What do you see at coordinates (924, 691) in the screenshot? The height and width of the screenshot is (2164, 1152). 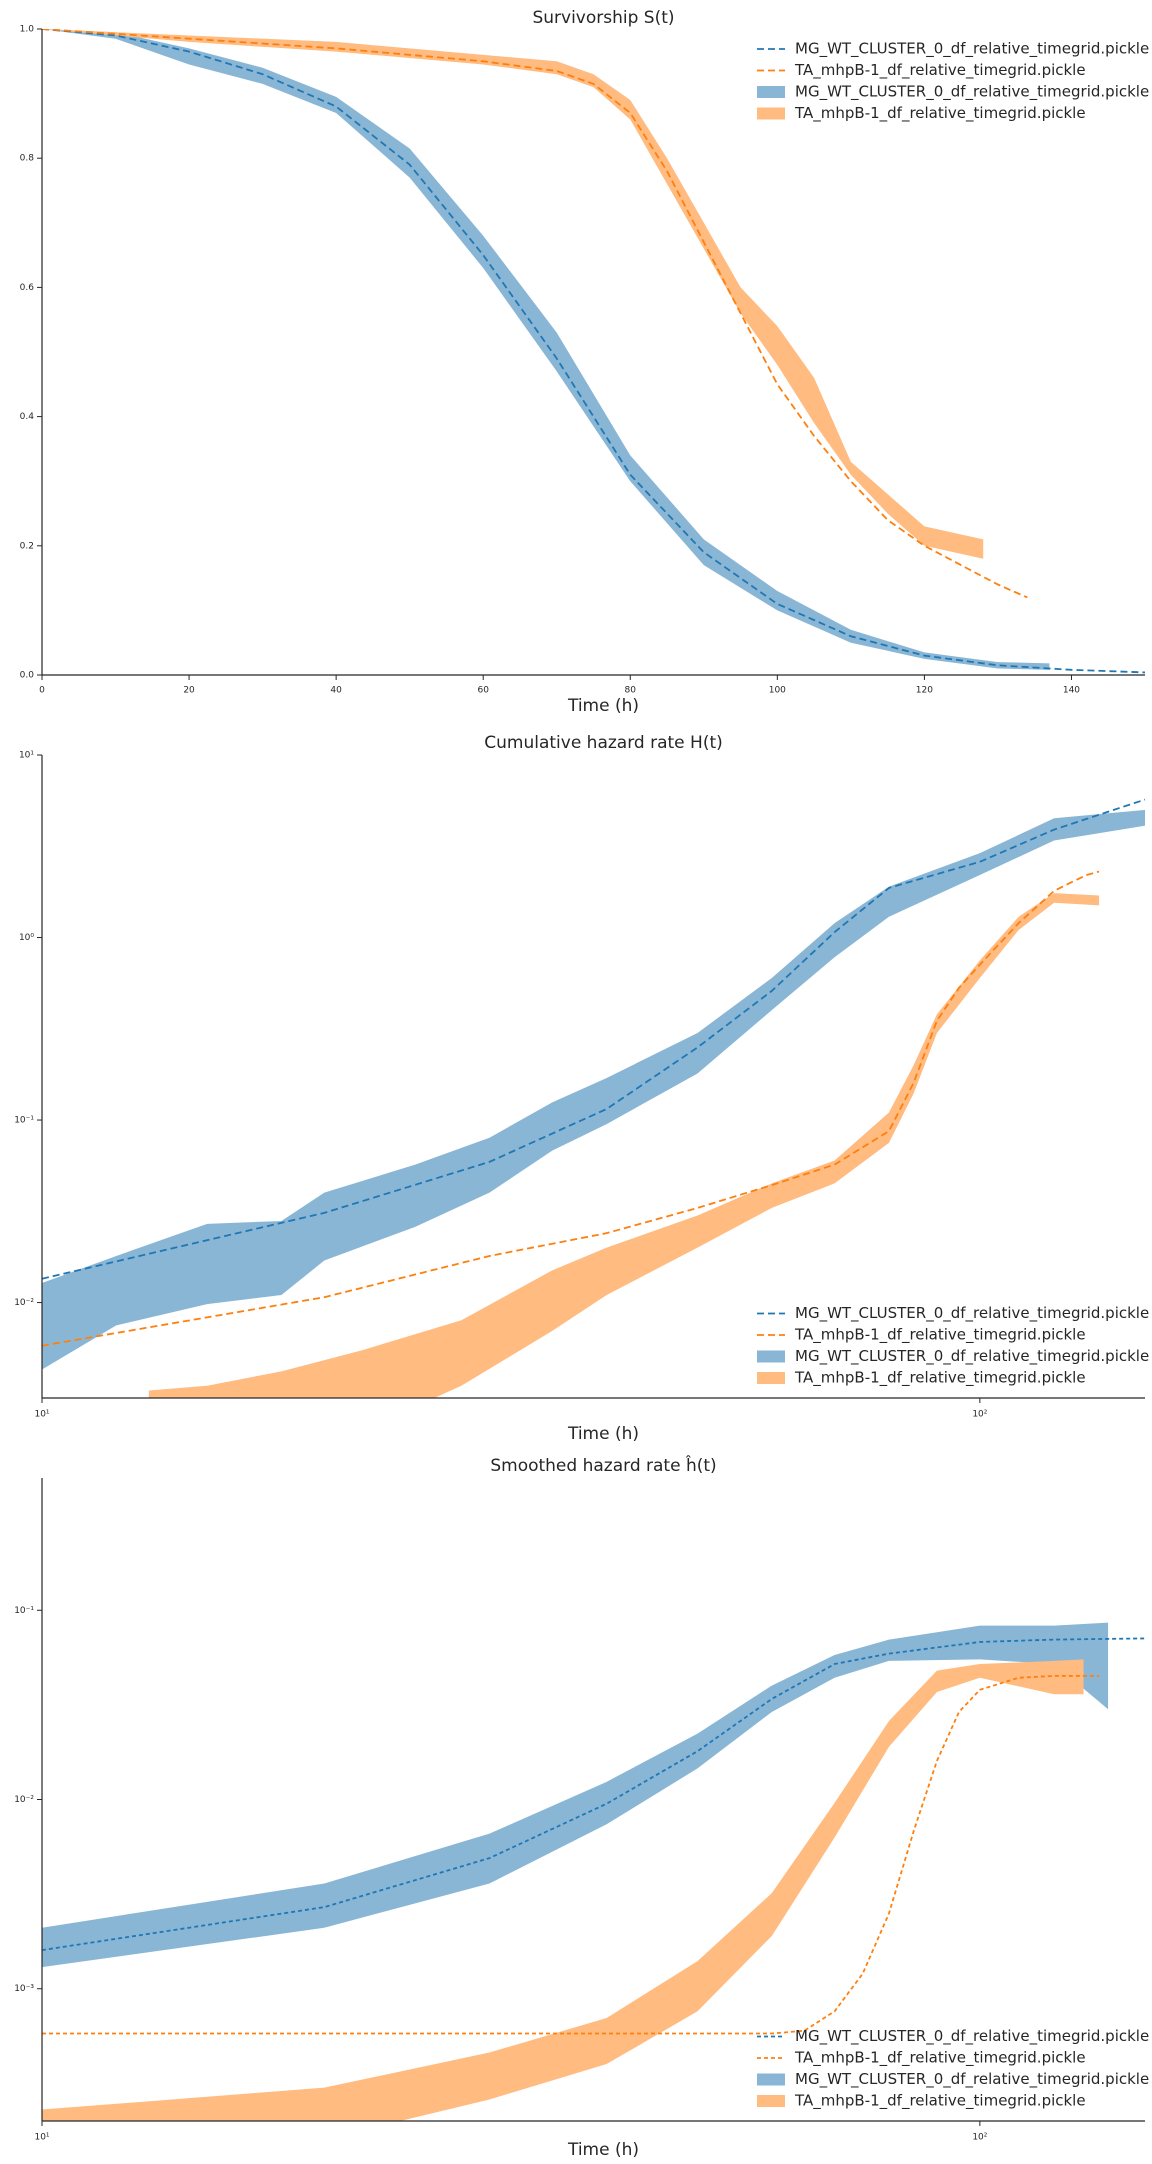 I see `x-tick-label: 120` at bounding box center [924, 691].